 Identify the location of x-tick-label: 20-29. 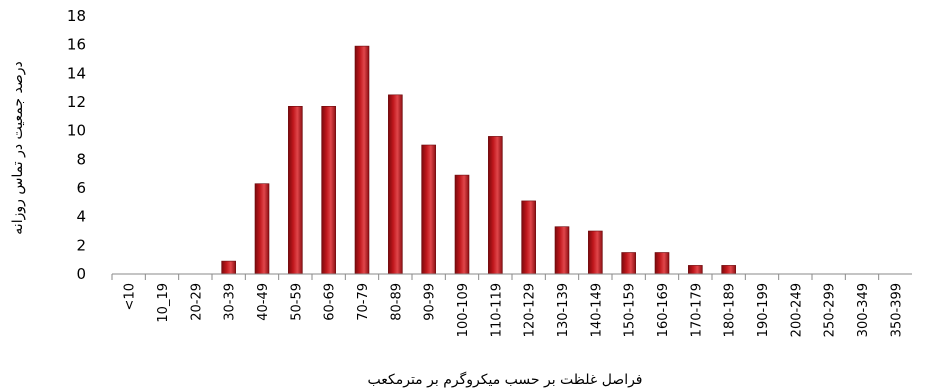
(196, 302).